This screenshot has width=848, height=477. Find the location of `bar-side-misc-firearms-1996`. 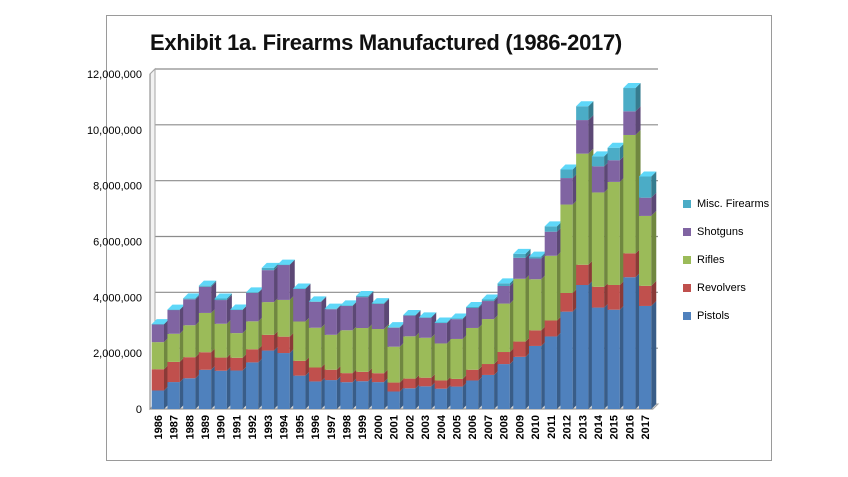

bar-side-misc-firearms-1996 is located at coordinates (324, 299).